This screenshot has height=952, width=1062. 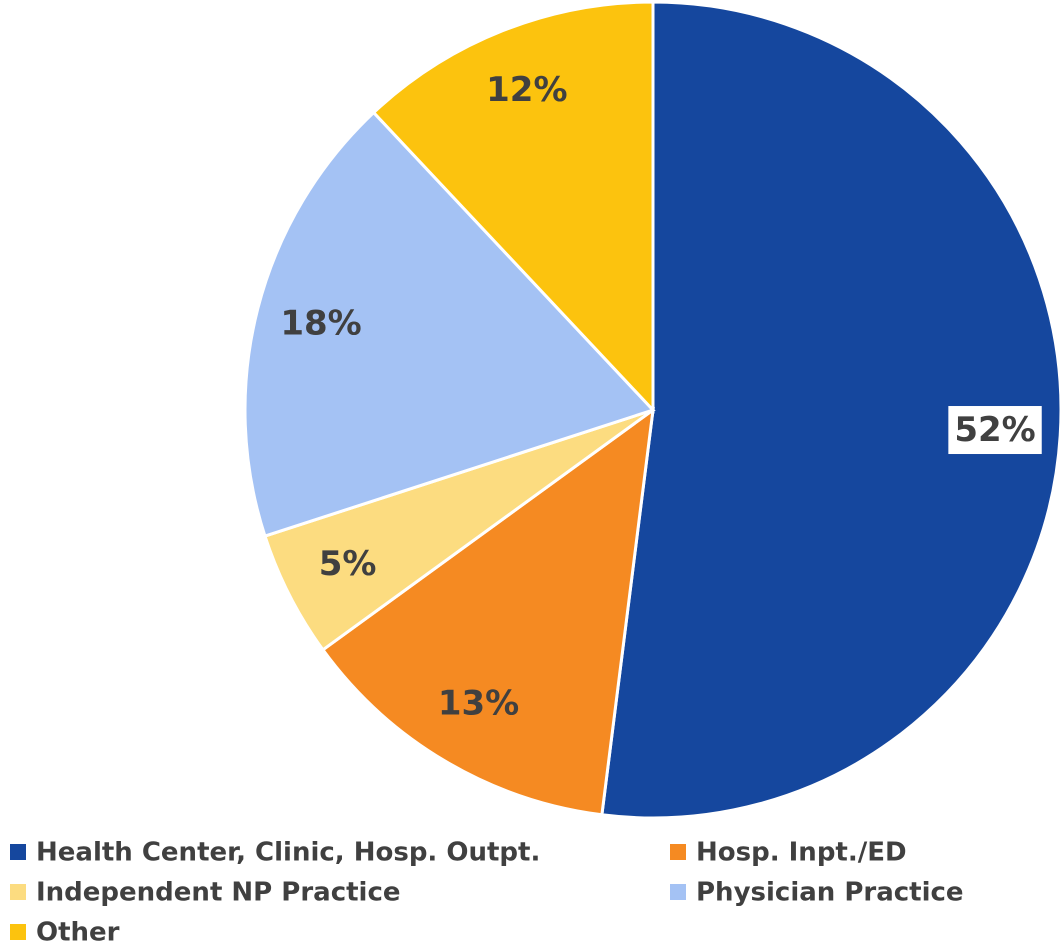 I want to click on data-label: 12%, so click(x=526, y=90).